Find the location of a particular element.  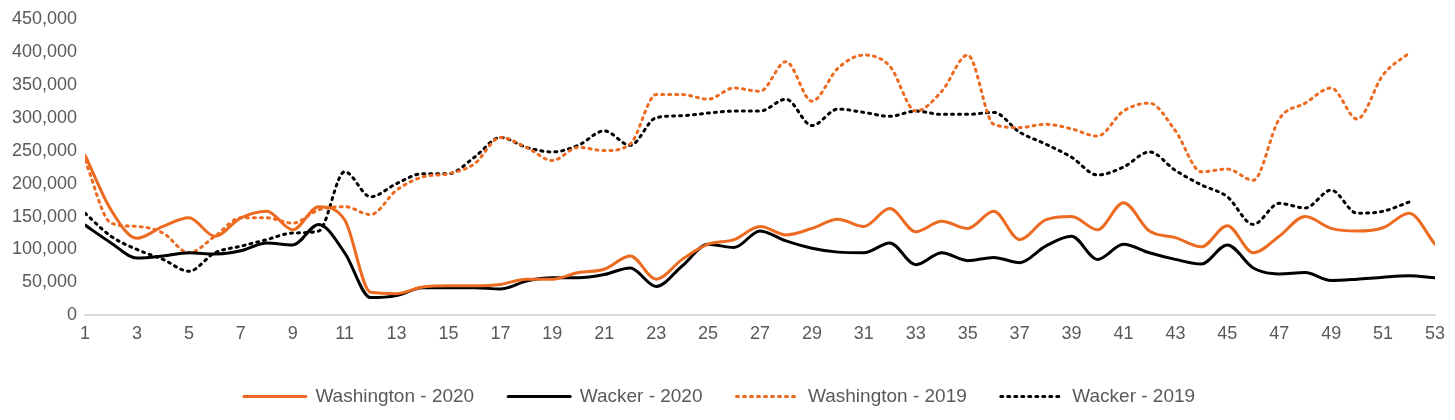

x-tick-label: 35 is located at coordinates (967, 333).